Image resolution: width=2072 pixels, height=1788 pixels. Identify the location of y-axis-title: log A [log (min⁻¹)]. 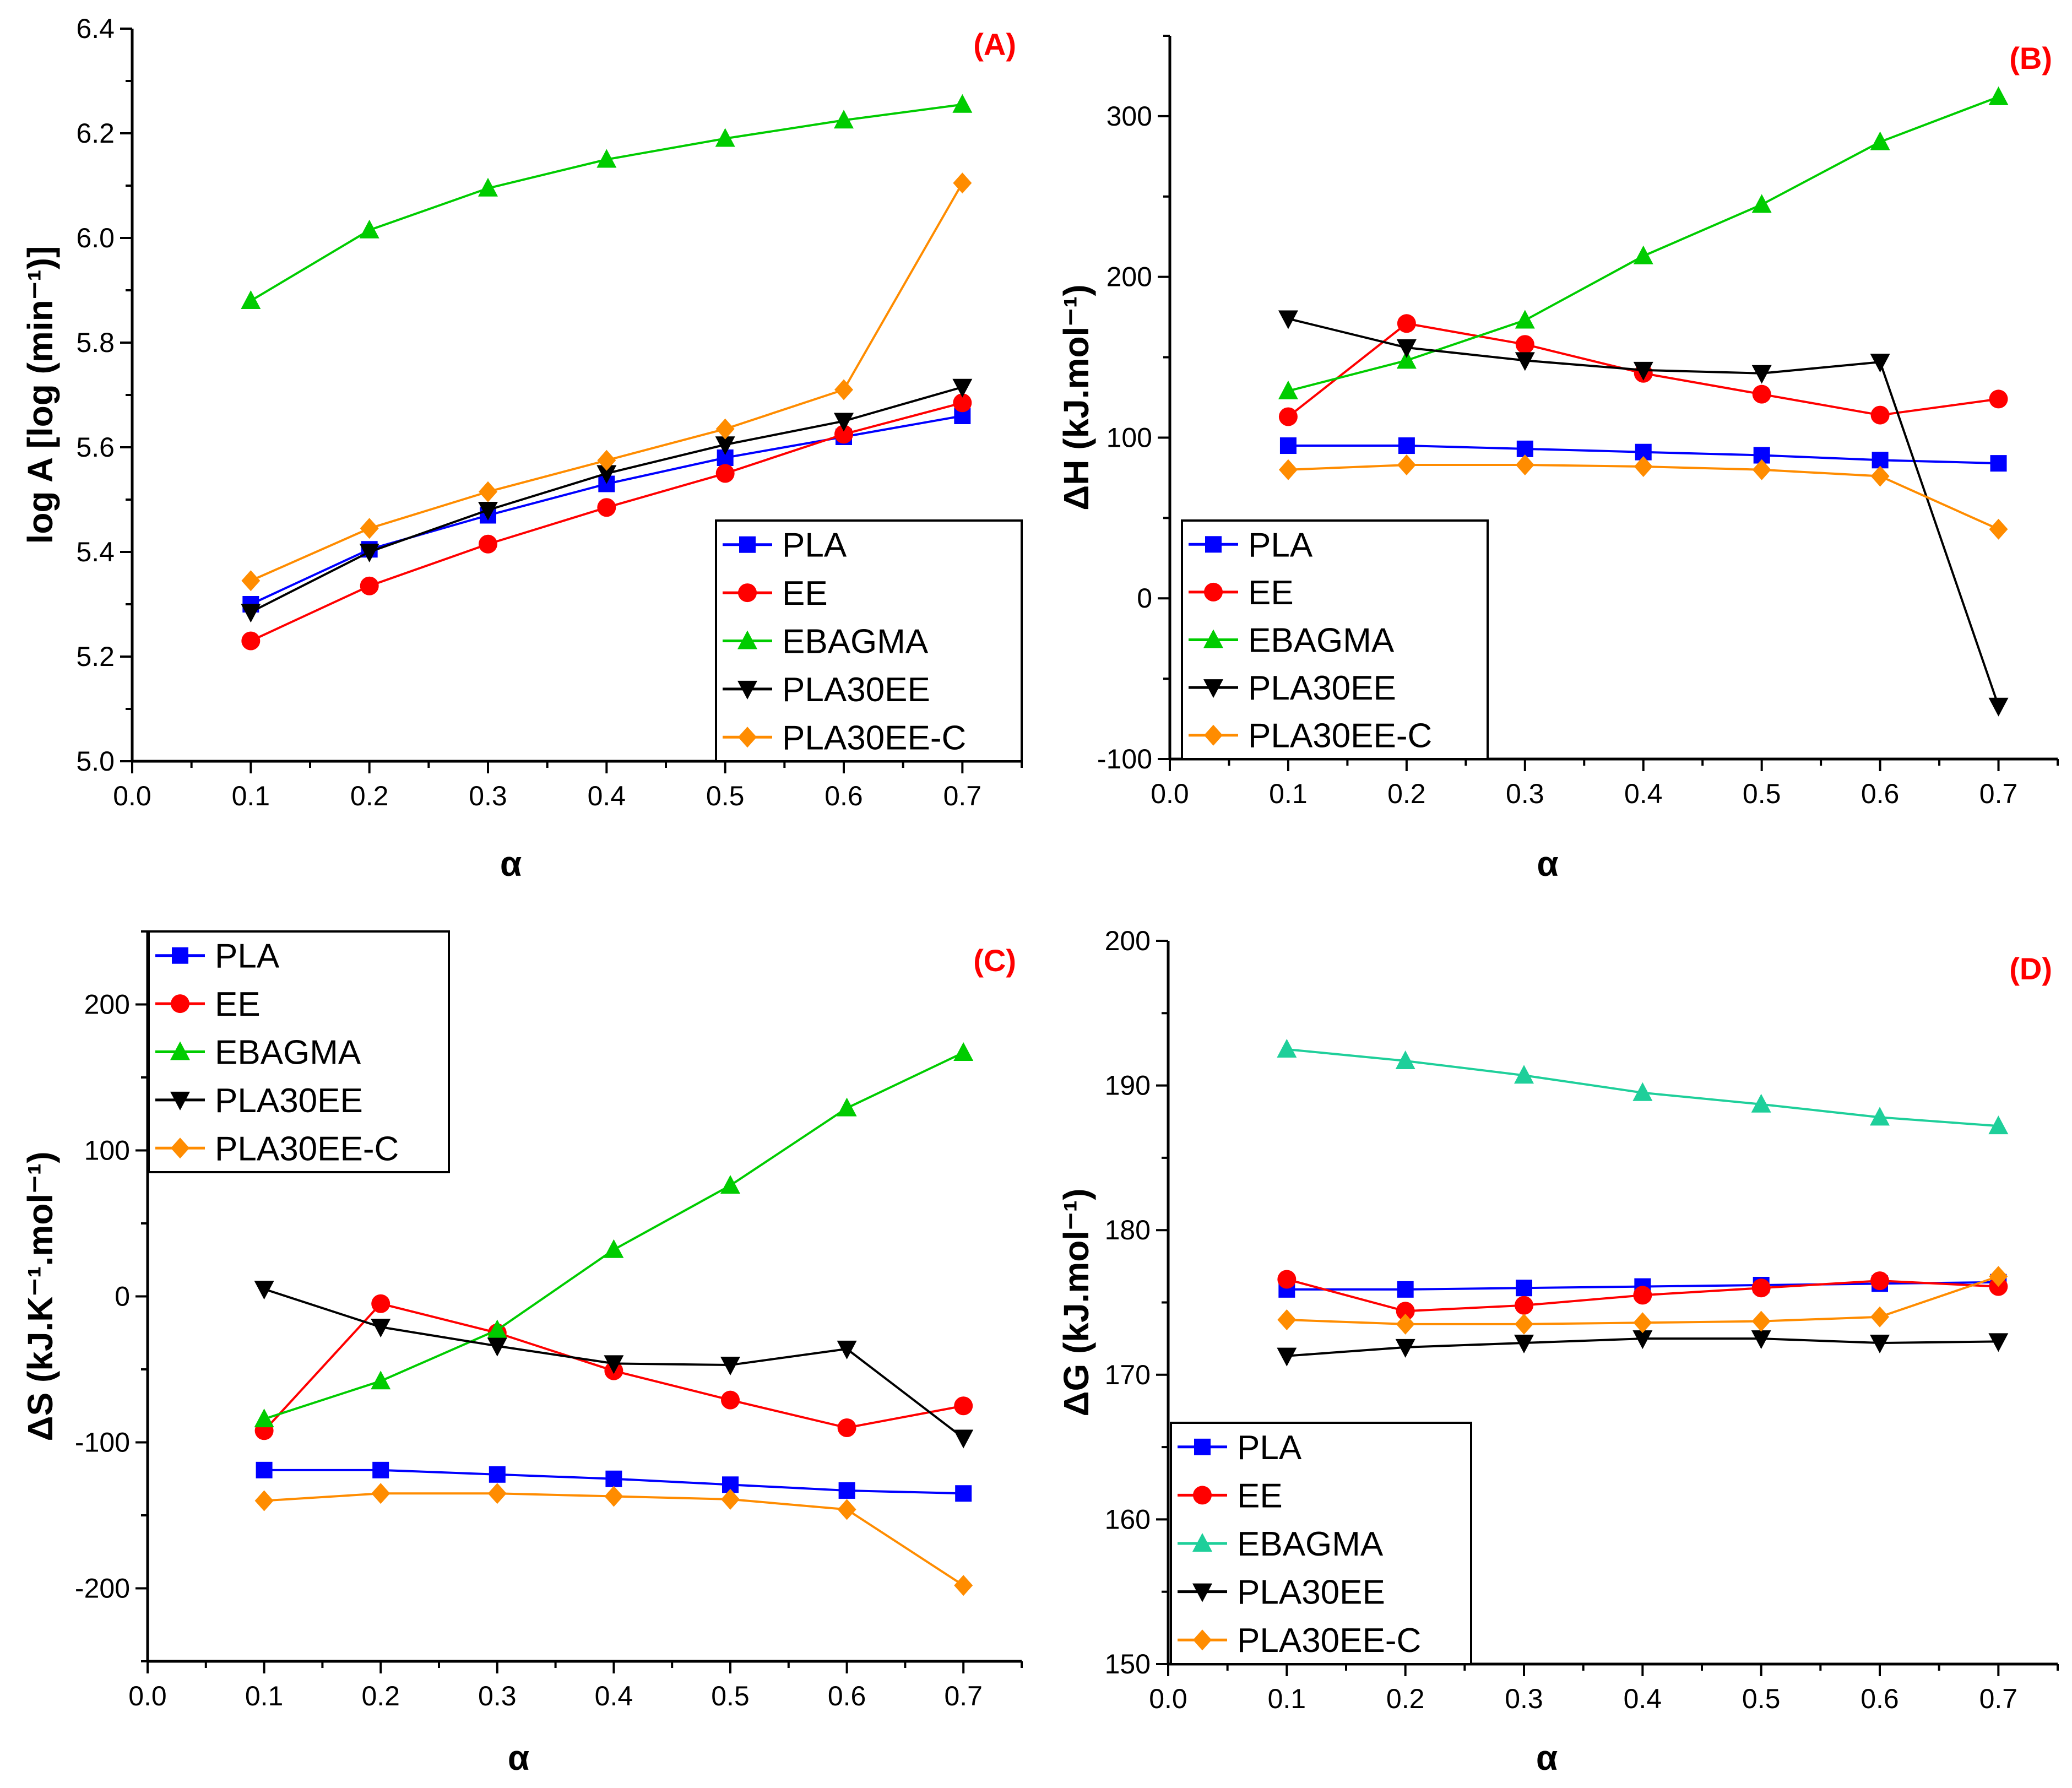
(40, 395).